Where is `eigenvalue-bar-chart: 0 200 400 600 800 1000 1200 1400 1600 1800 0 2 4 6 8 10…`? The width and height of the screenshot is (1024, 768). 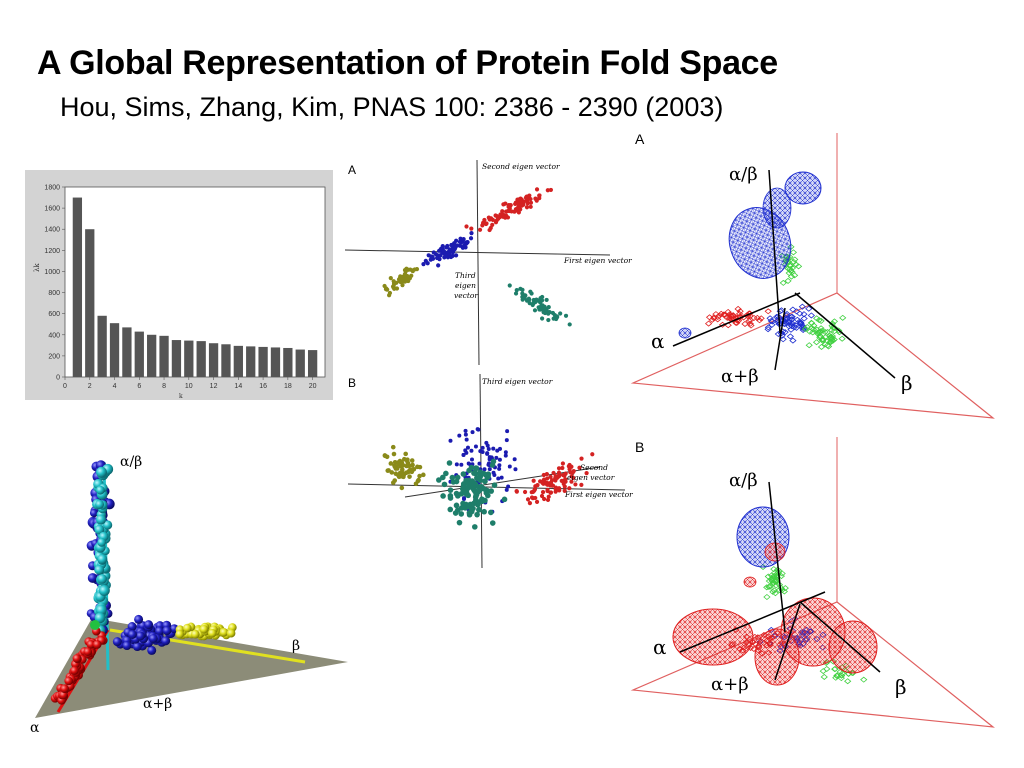
eigenvalue-bar-chart: 0 200 400 600 800 1000 1200 1400 1600 1800 0 2 4 6 8 10… is located at coordinates (179, 292).